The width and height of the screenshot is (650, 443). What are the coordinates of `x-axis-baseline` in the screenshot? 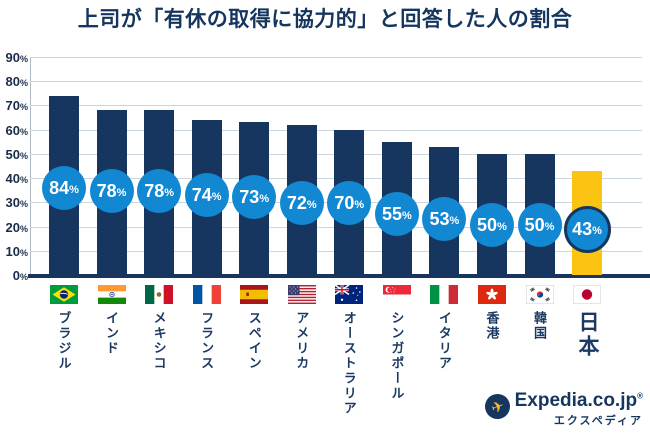 It's located at (339, 276).